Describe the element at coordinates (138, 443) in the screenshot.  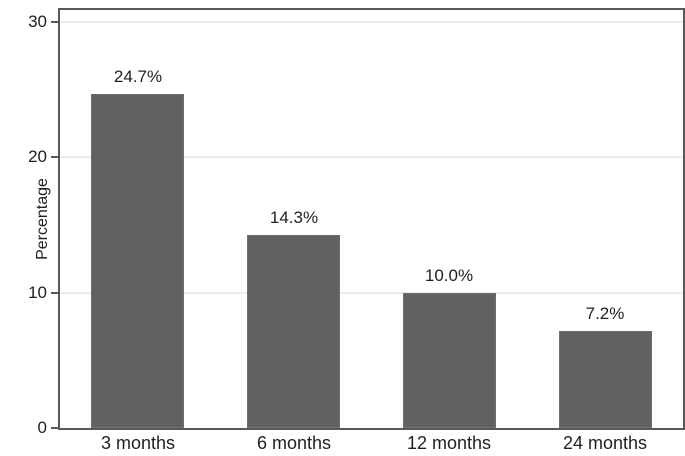
I see `x-tick-label: 3 months` at that location.